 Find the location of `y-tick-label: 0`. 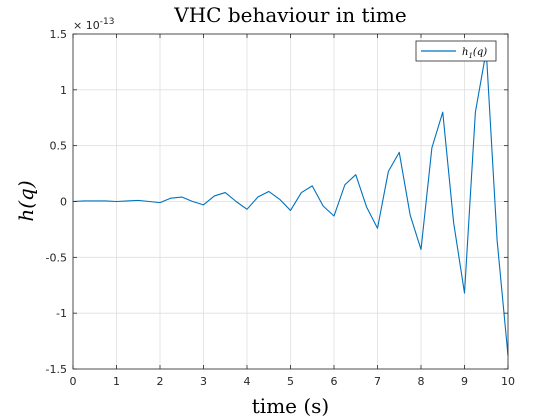

y-tick-label: 0 is located at coordinates (63, 202).